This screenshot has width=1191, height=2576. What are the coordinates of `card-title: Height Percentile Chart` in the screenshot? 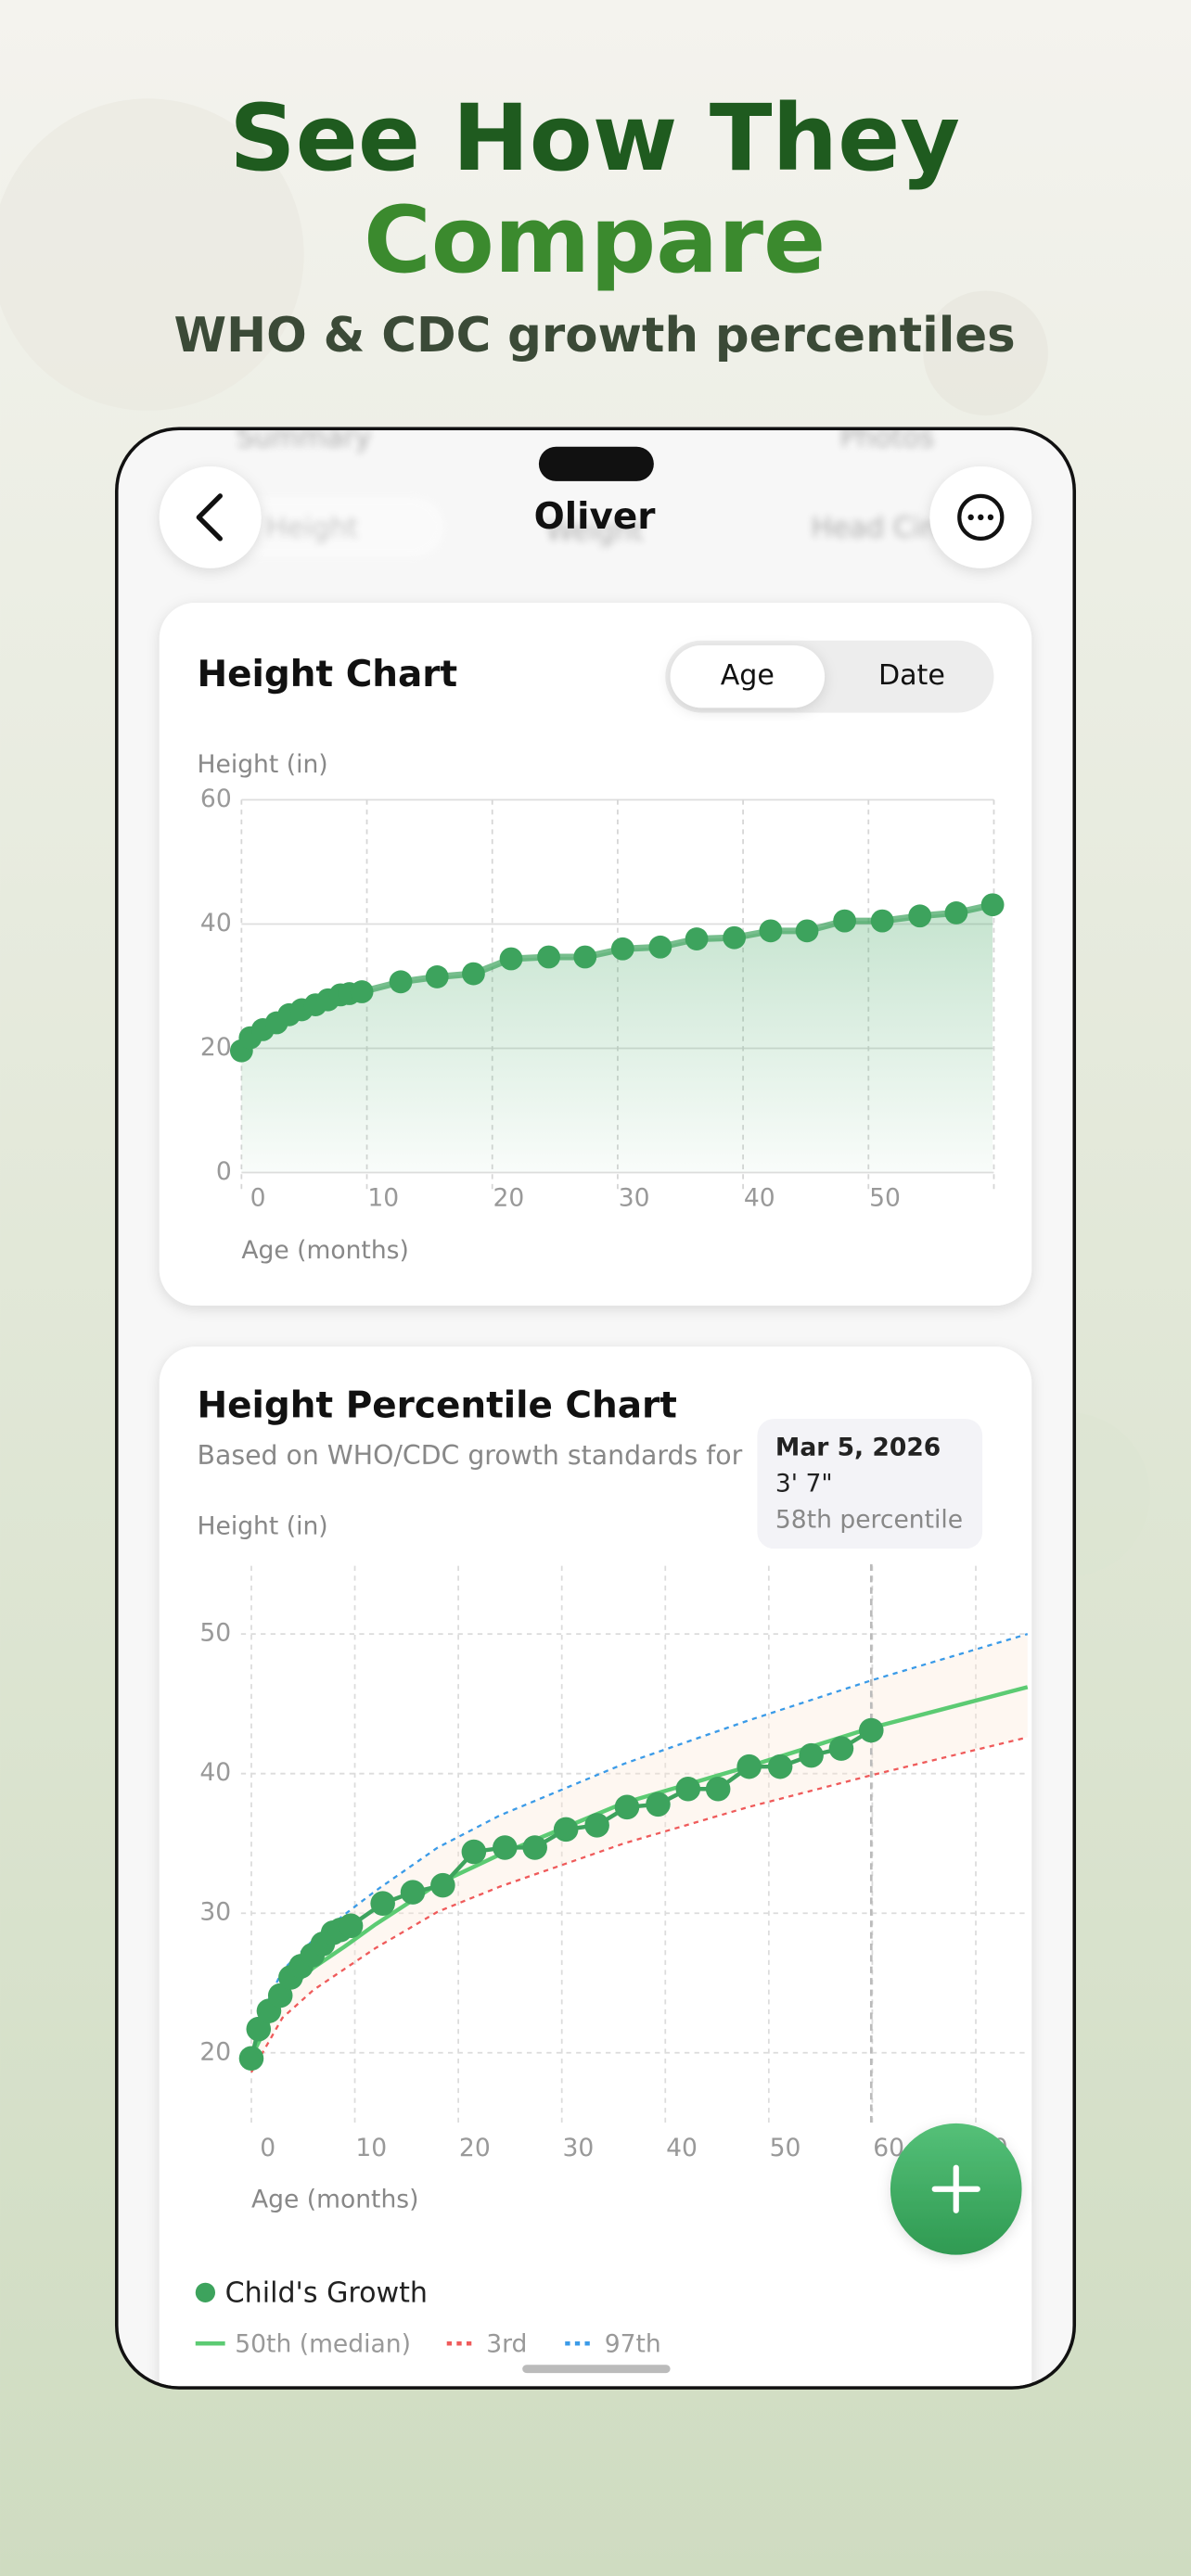 It's located at (437, 1405).